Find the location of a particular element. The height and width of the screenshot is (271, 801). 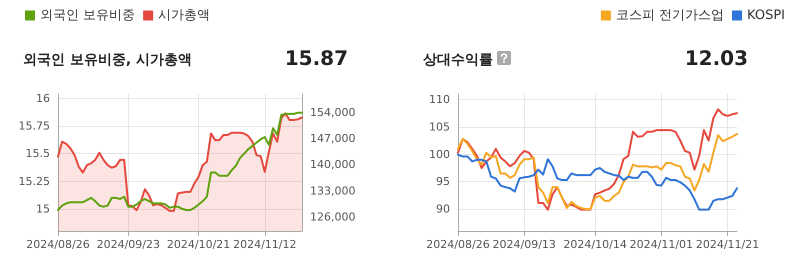

x-tick-label: 2024/10/21 is located at coordinates (198, 244).